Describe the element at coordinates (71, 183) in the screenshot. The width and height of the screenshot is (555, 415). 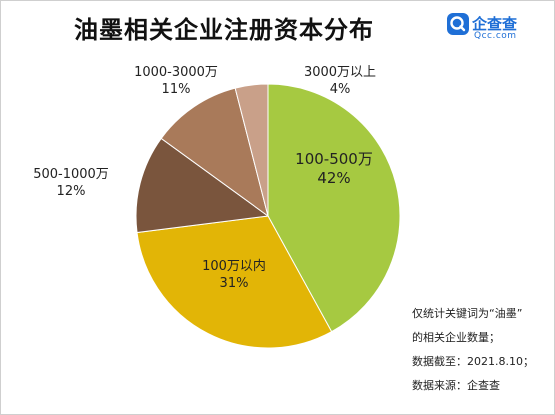
I see `slice-label-500-1000: 500-1000万 12%` at that location.